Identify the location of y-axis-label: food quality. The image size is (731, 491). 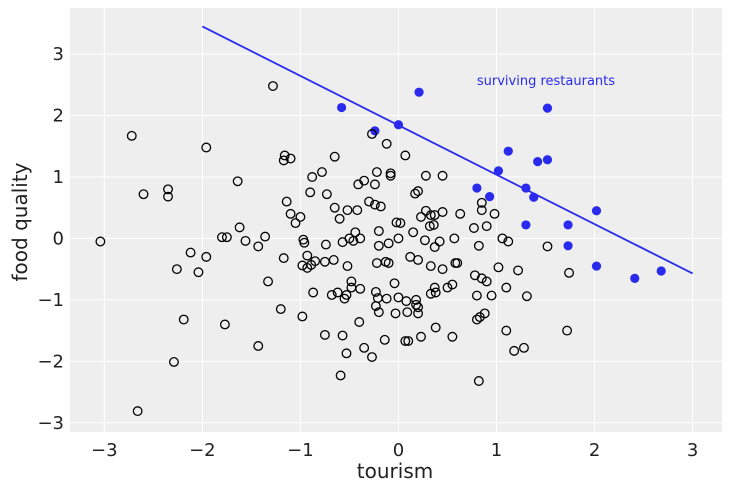
(20, 221).